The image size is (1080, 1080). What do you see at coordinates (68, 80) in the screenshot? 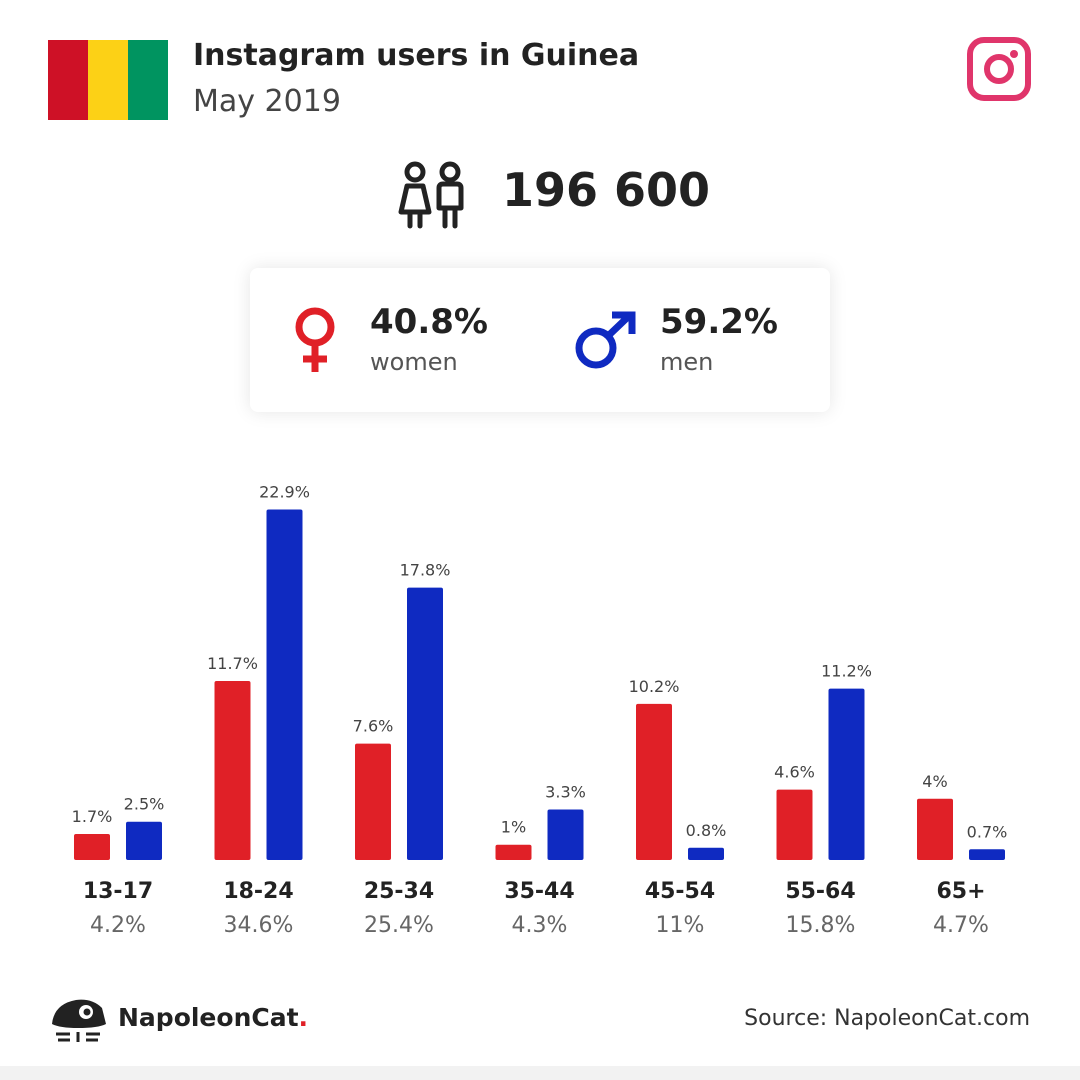
I see `flag-stripe-red` at bounding box center [68, 80].